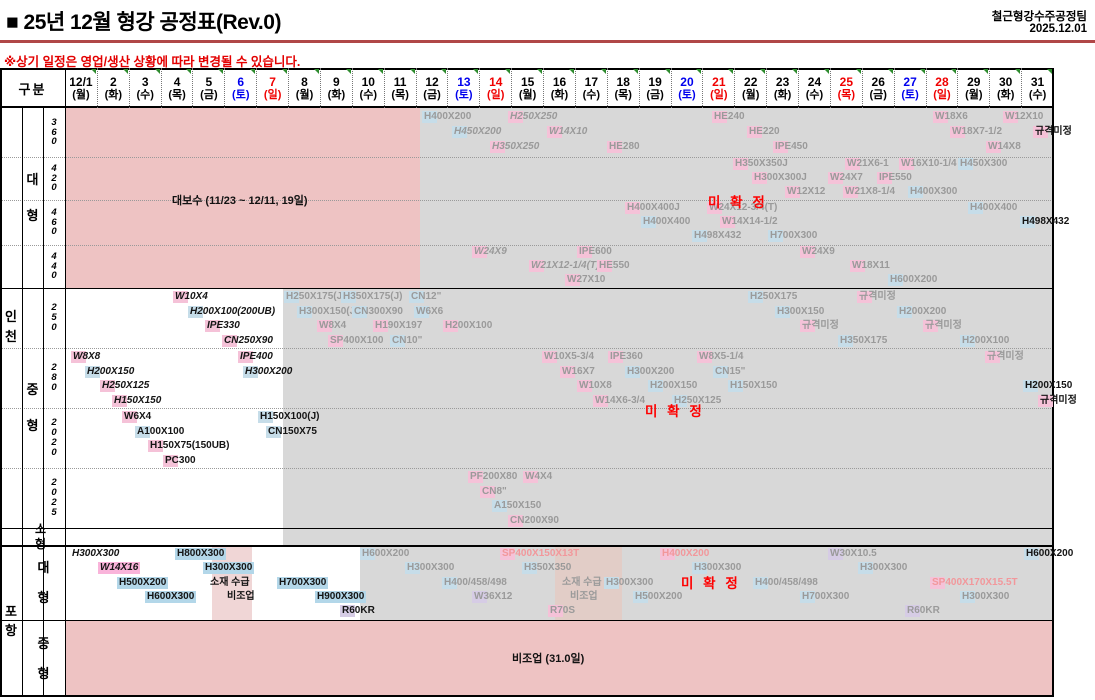  I want to click on row-header-250: 2 5 0, so click(54, 317).